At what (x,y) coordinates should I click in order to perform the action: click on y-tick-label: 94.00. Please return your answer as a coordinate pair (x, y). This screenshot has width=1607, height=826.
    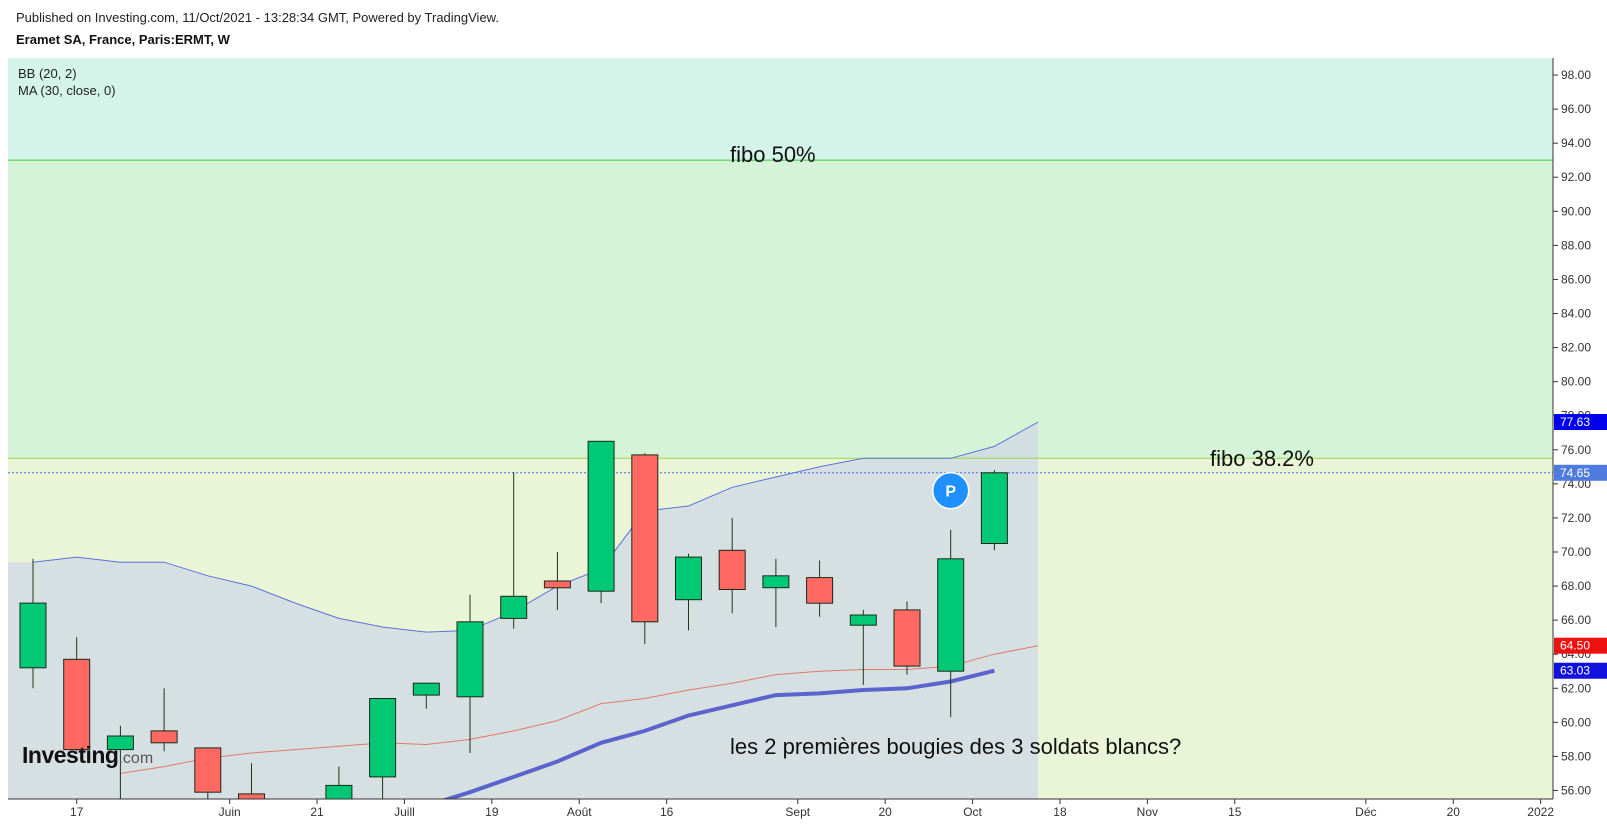
    Looking at the image, I should click on (1576, 143).